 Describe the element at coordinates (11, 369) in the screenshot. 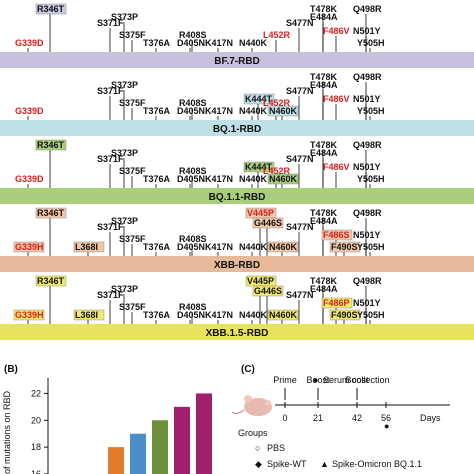

I see `panel-b-tag: (B)` at that location.